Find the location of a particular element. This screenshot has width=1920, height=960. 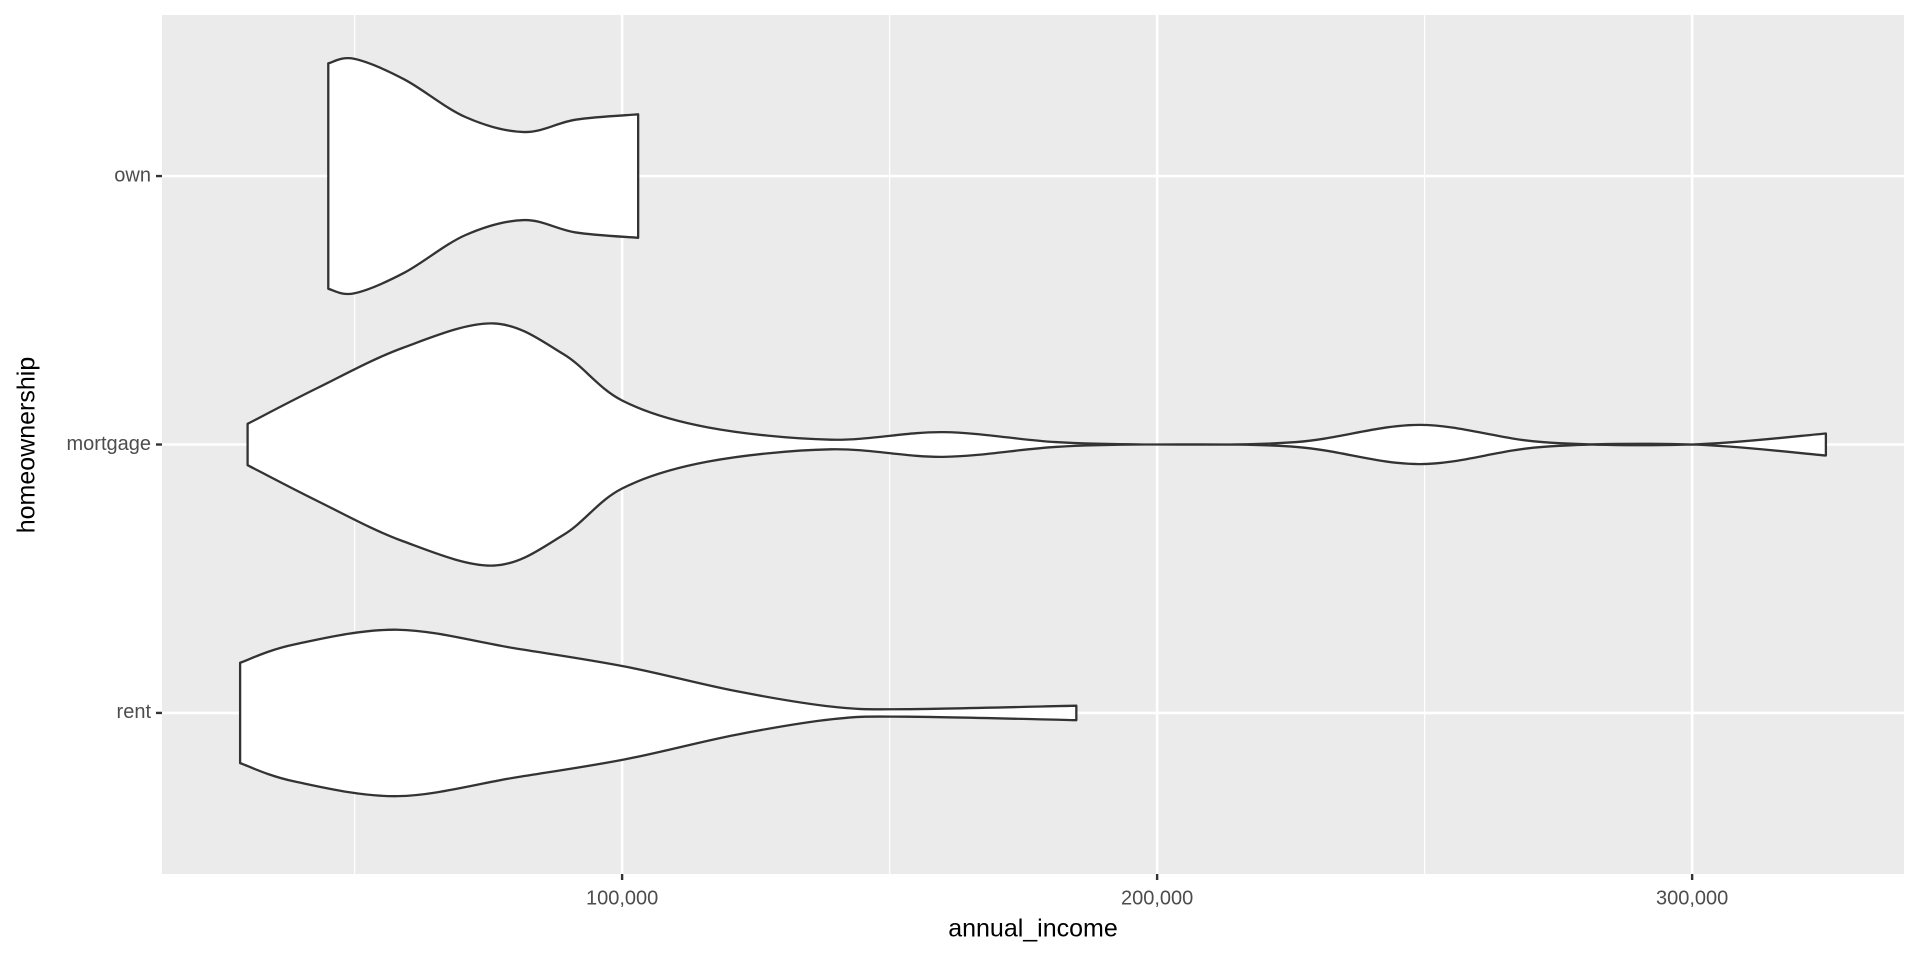

x-axis-title: annual_income is located at coordinates (1033, 929).